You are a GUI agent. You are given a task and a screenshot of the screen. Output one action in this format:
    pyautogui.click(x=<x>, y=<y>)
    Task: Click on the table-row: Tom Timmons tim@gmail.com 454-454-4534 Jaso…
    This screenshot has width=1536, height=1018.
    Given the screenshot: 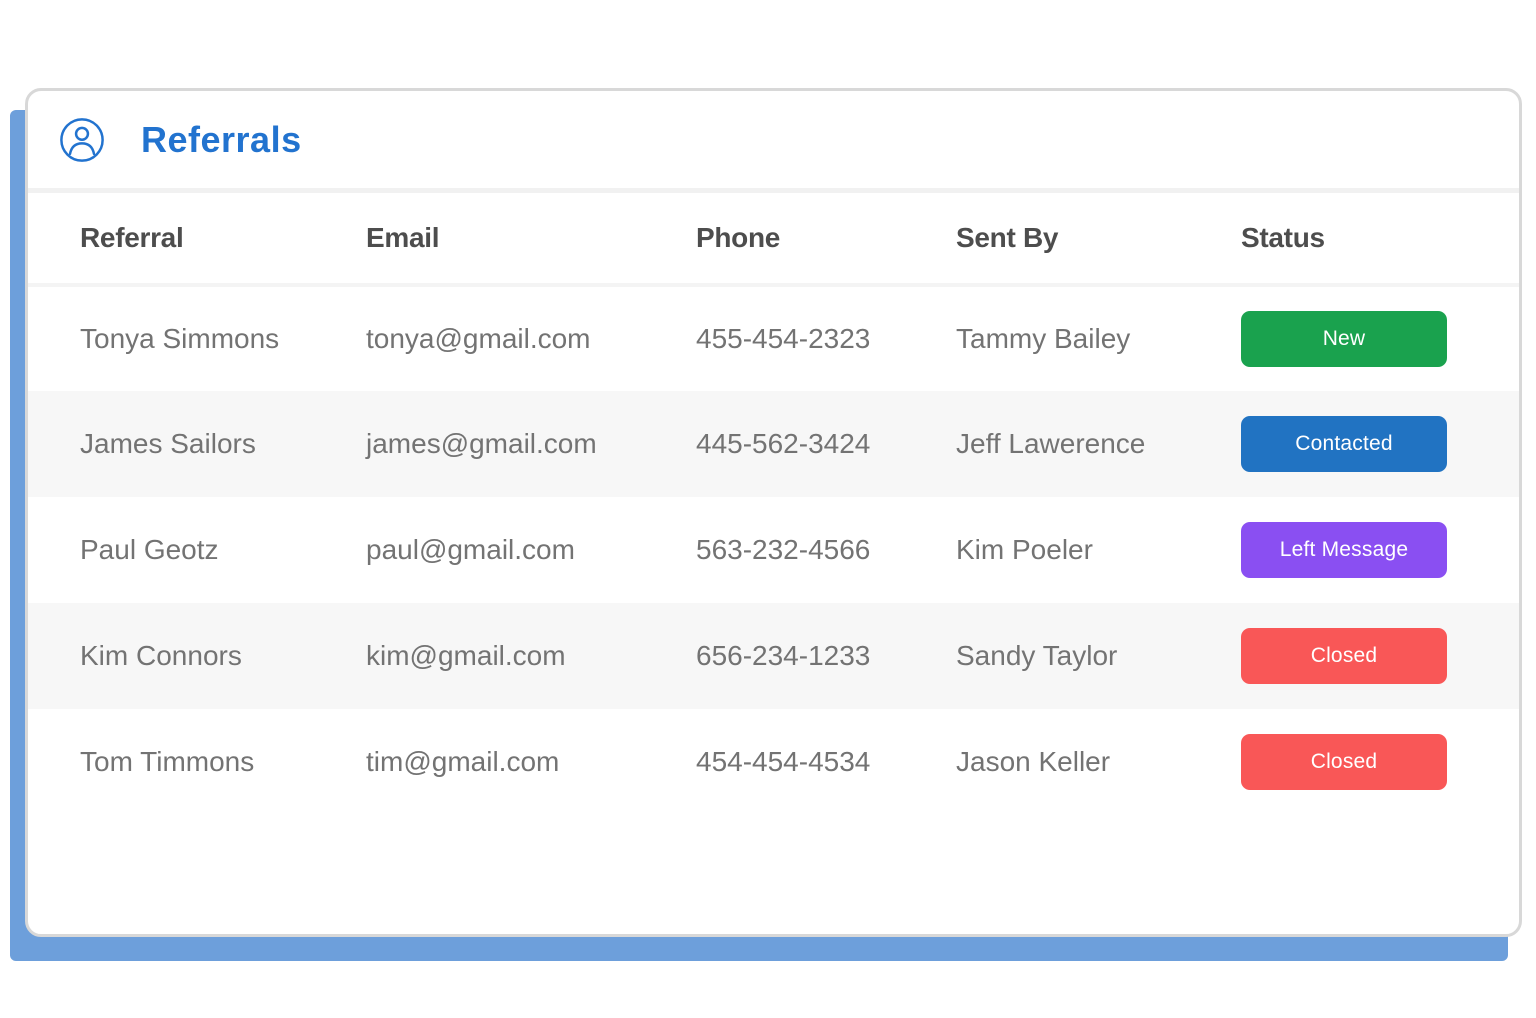 What is the action you would take?
    pyautogui.click(x=773, y=762)
    